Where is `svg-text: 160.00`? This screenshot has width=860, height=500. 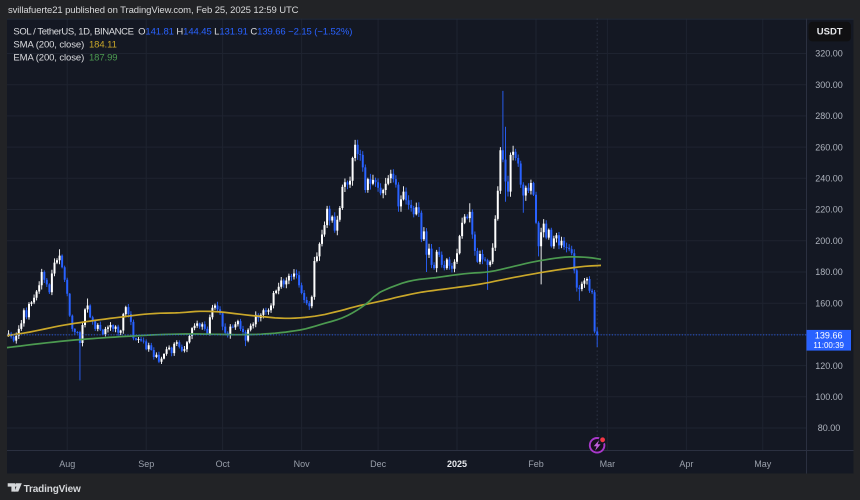
svg-text: 160.00 is located at coordinates (829, 303).